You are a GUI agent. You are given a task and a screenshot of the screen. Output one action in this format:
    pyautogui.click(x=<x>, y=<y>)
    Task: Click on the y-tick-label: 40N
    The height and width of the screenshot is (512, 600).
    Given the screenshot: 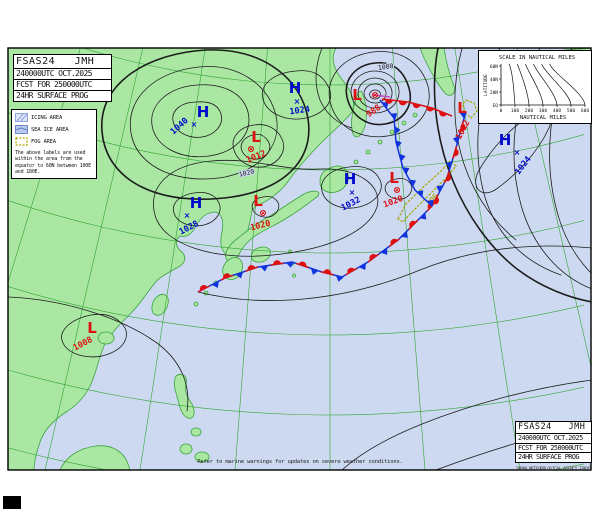 What is the action you would take?
    pyautogui.click(x=494, y=80)
    